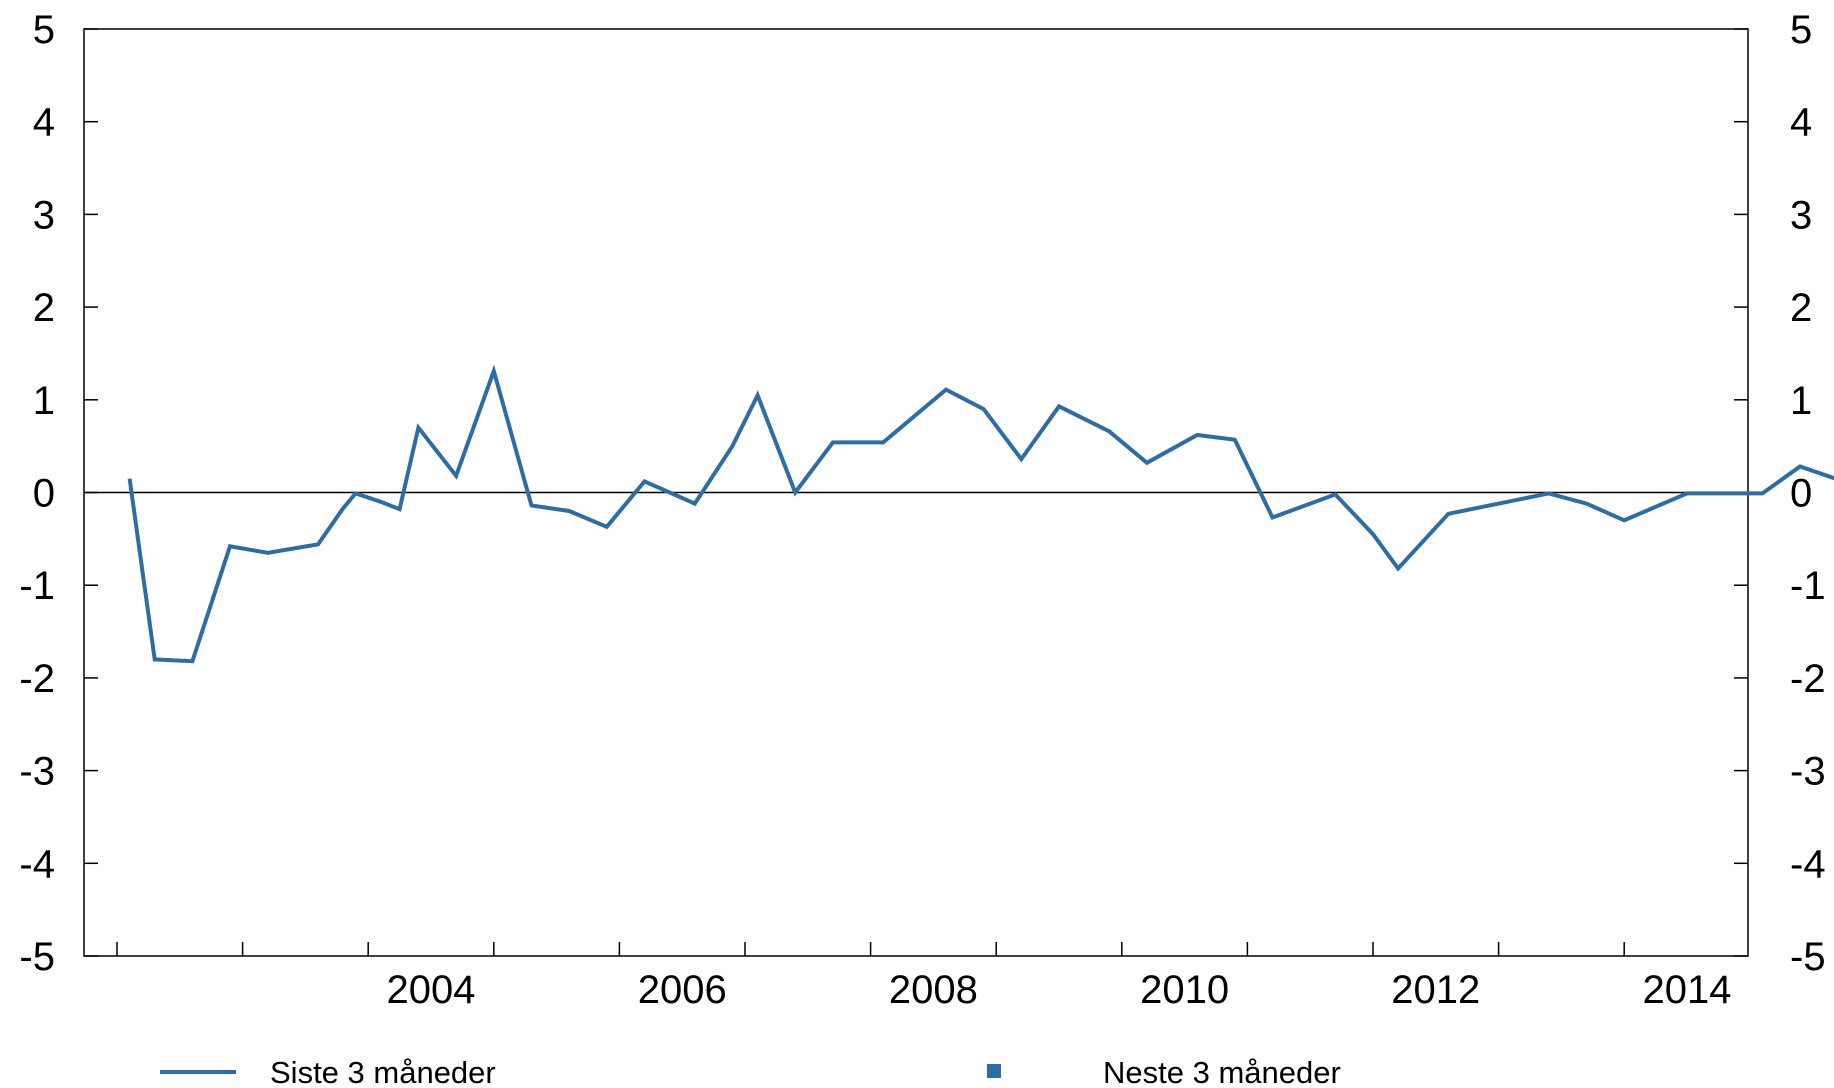 This screenshot has width=1834, height=1088. What do you see at coordinates (1808, 957) in the screenshot?
I see `y-tick-label-right: -5` at bounding box center [1808, 957].